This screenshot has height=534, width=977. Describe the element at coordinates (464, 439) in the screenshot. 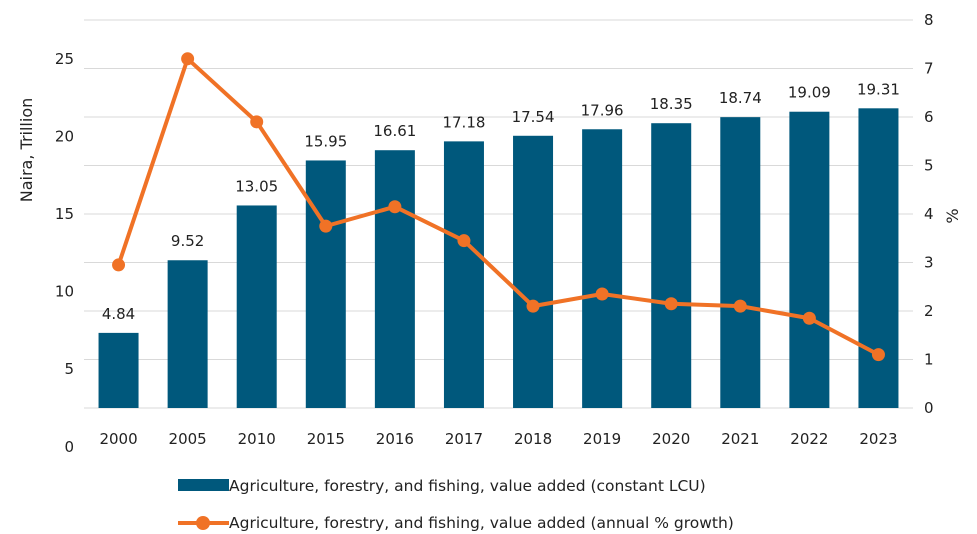

I see `x-tick-label: 2017` at that location.